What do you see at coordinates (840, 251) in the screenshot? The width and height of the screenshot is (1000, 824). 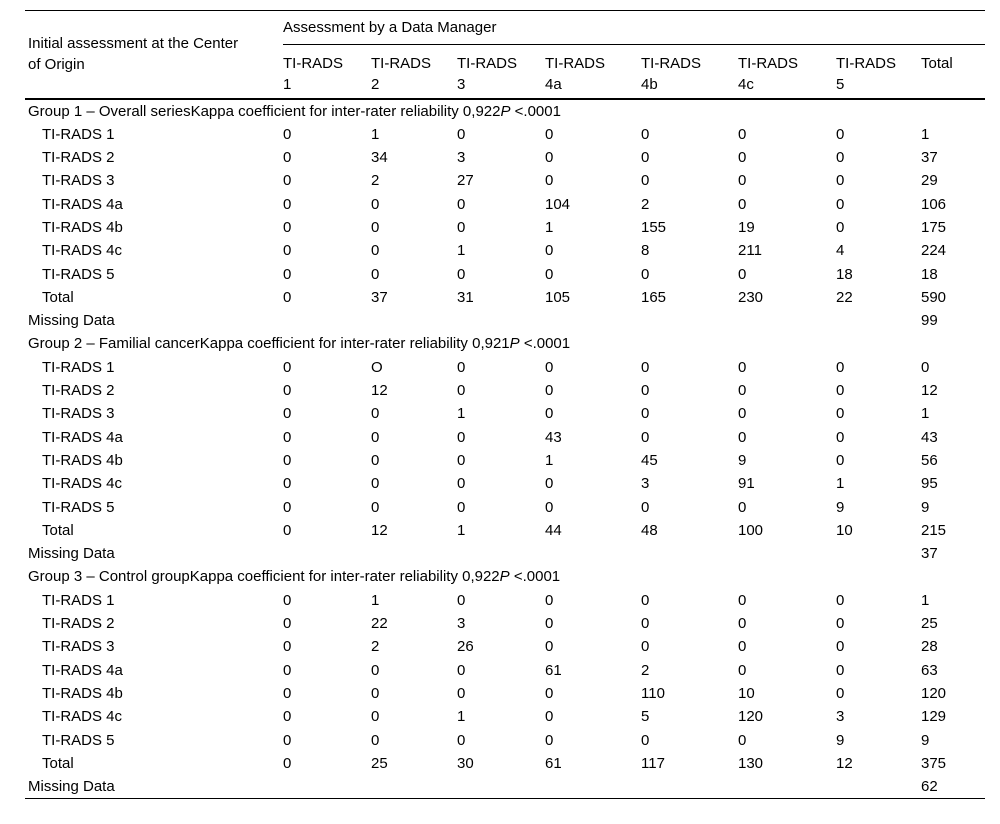 I see `value-cell: 4` at bounding box center [840, 251].